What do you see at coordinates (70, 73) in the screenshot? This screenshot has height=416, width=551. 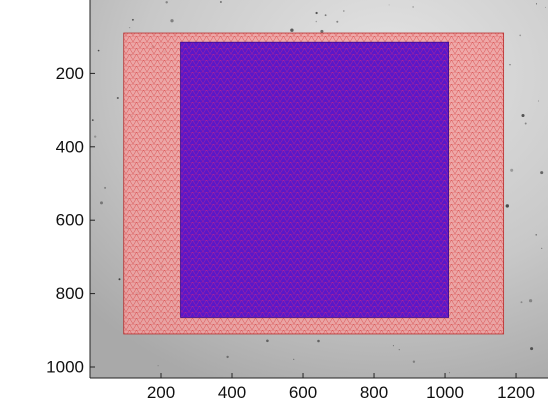 I see `y-tick-label: 200` at bounding box center [70, 73].